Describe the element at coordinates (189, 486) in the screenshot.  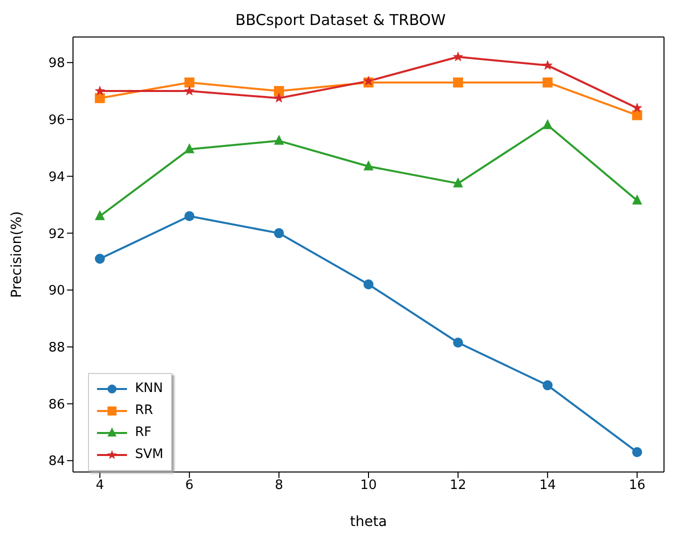
I see `x-tick-label: 6` at that location.